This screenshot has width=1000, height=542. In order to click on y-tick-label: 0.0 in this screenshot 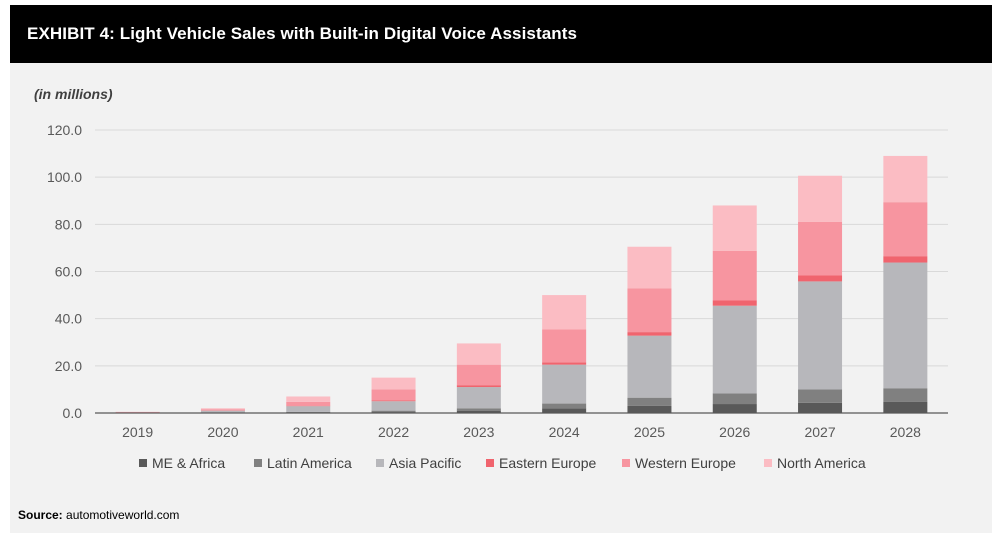, I will do `click(73, 413)`.